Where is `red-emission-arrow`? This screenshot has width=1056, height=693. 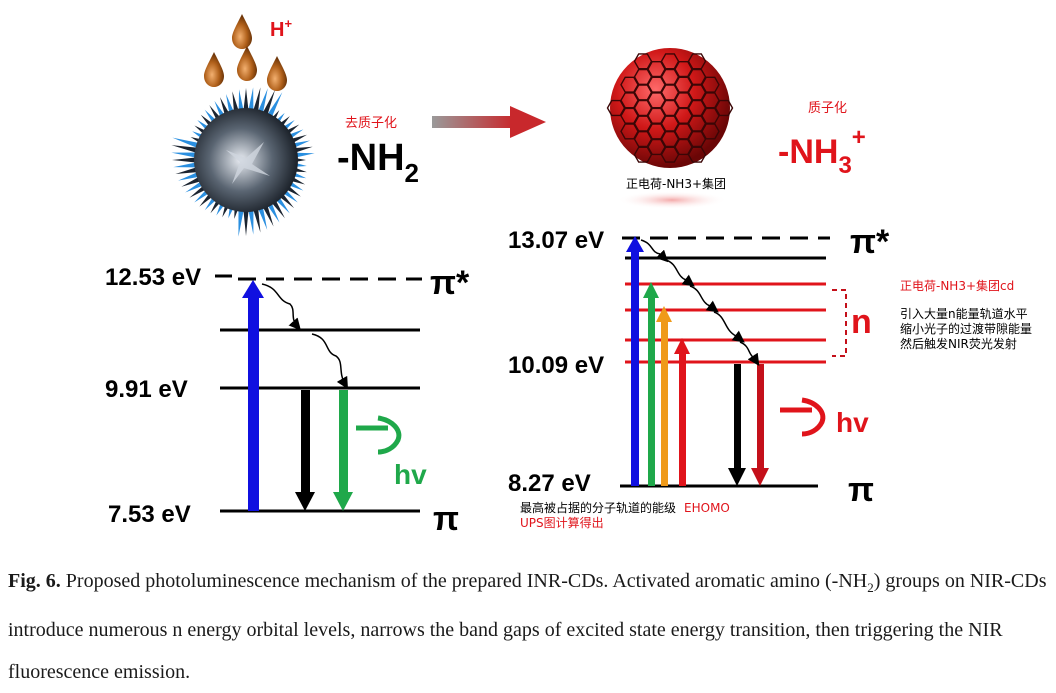 red-emission-arrow is located at coordinates (760, 417).